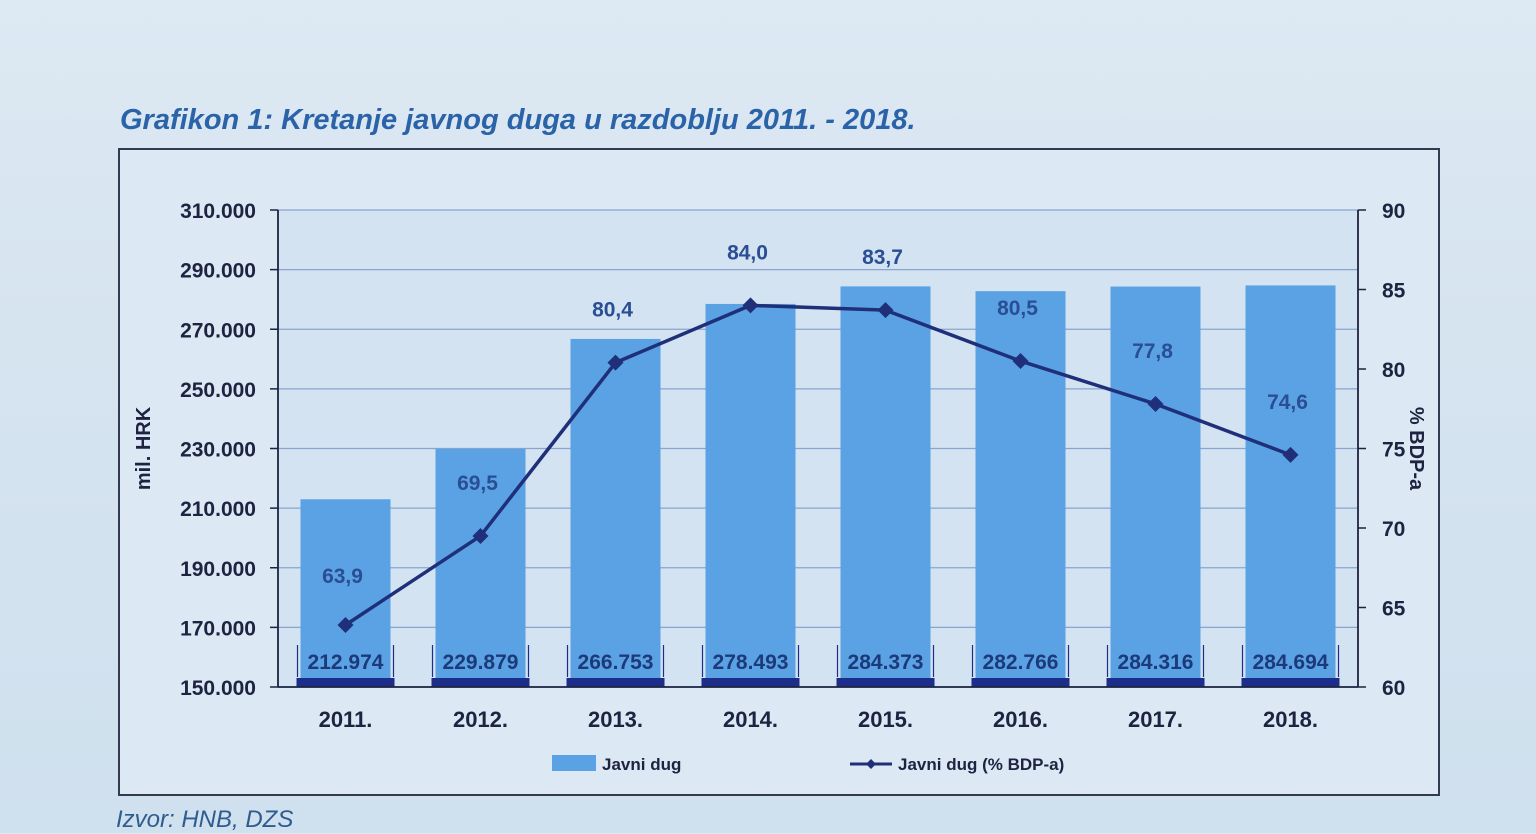 The image size is (1536, 834). Describe the element at coordinates (615, 719) in the screenshot. I see `x-tick-label: 2013.` at that location.